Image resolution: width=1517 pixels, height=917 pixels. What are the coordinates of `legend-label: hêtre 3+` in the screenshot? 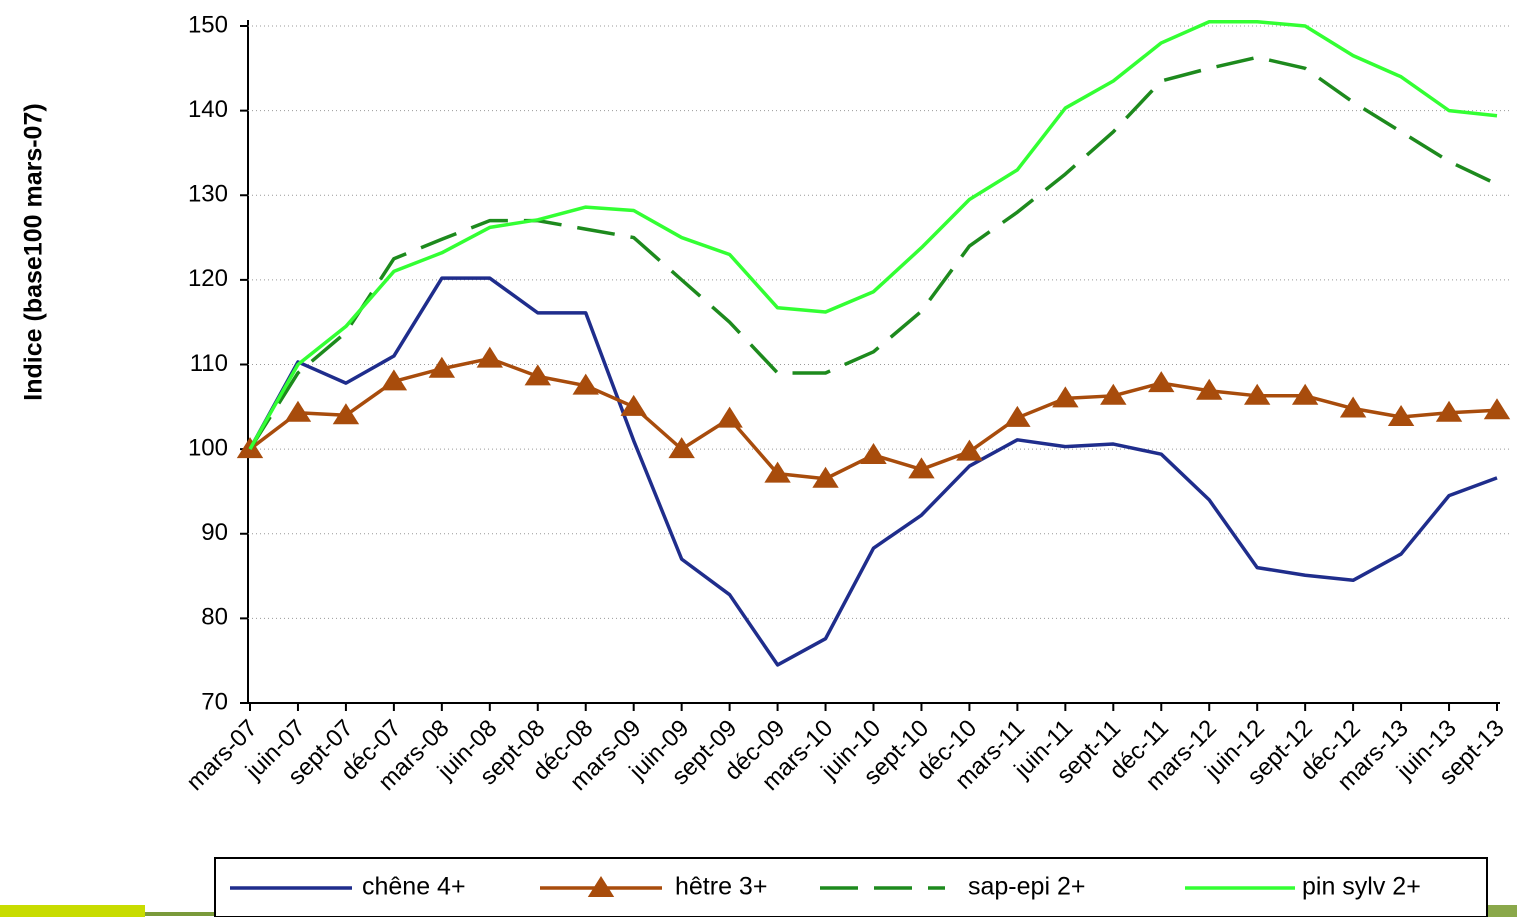 It's located at (721, 887).